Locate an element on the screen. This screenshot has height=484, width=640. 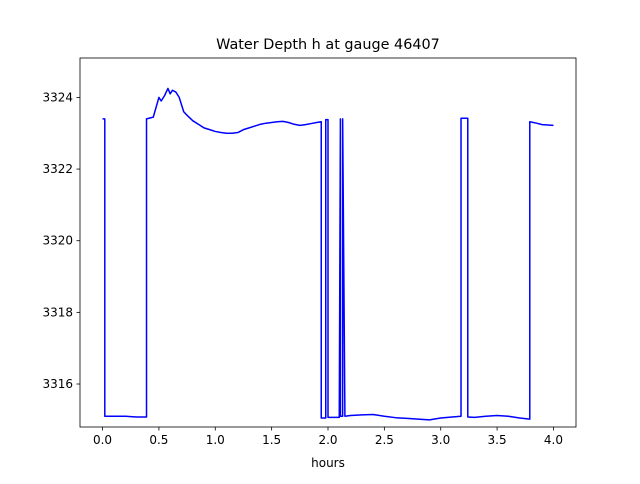
x-tick-label: 0.0 is located at coordinates (102, 440).